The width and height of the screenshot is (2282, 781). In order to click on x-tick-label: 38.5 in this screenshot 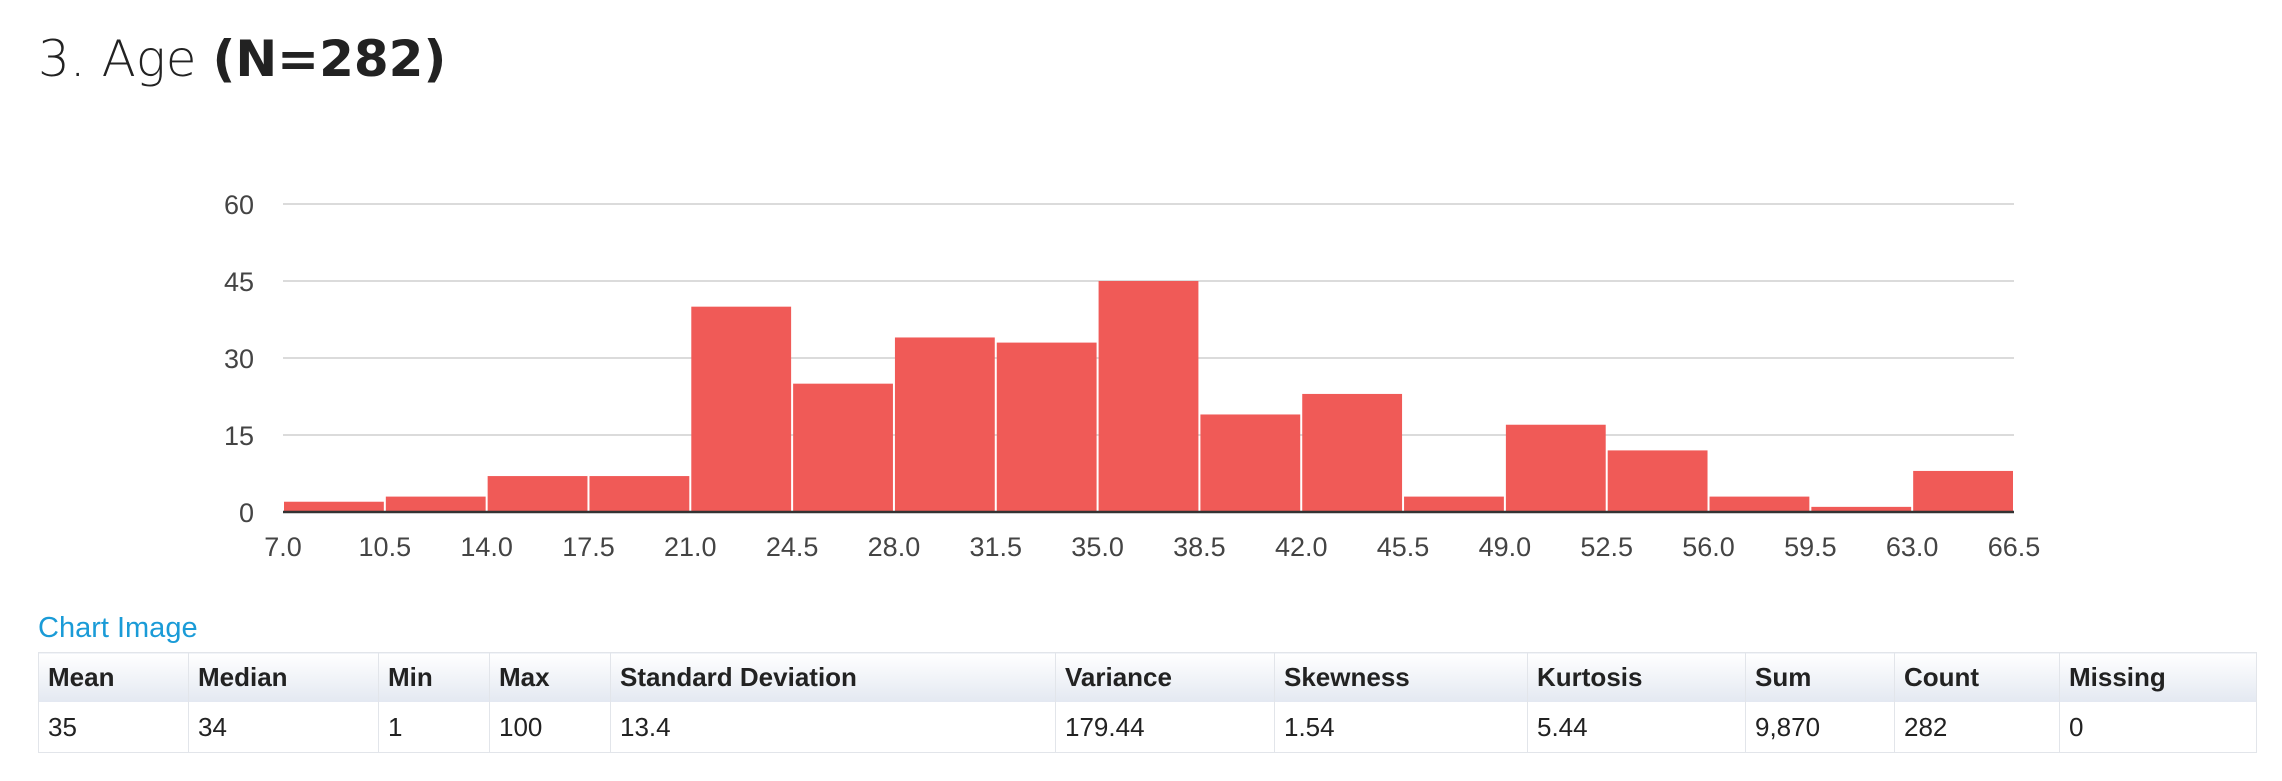, I will do `click(1199, 547)`.